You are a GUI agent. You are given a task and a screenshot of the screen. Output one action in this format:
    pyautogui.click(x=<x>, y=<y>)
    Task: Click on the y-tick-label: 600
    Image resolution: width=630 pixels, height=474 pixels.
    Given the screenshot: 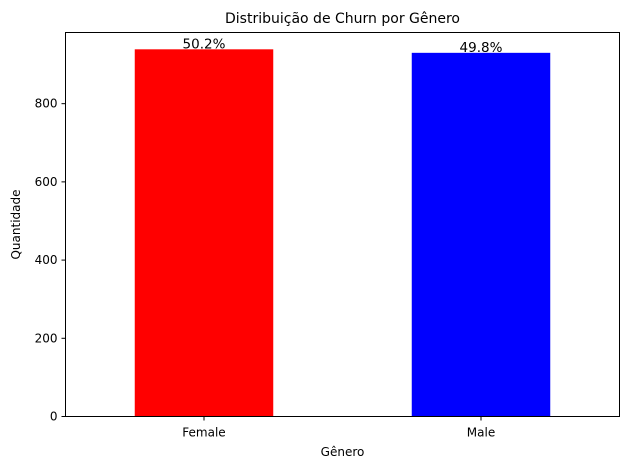 What is the action you would take?
    pyautogui.click(x=46, y=182)
    